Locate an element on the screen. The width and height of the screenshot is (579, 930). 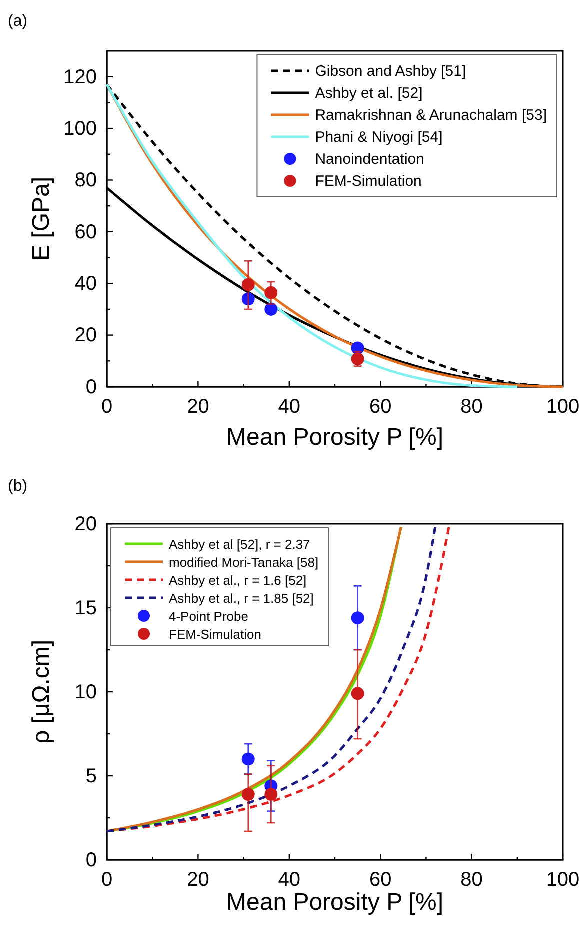
y-tick-label: 80 is located at coordinates (85, 181).